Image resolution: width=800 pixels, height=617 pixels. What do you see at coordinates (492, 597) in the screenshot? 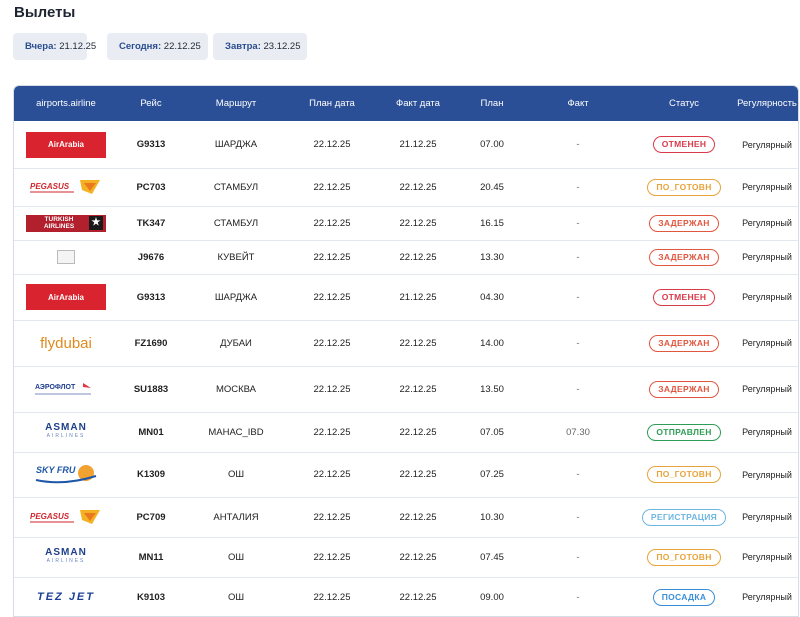
I see `plan-time: 09.00` at bounding box center [492, 597].